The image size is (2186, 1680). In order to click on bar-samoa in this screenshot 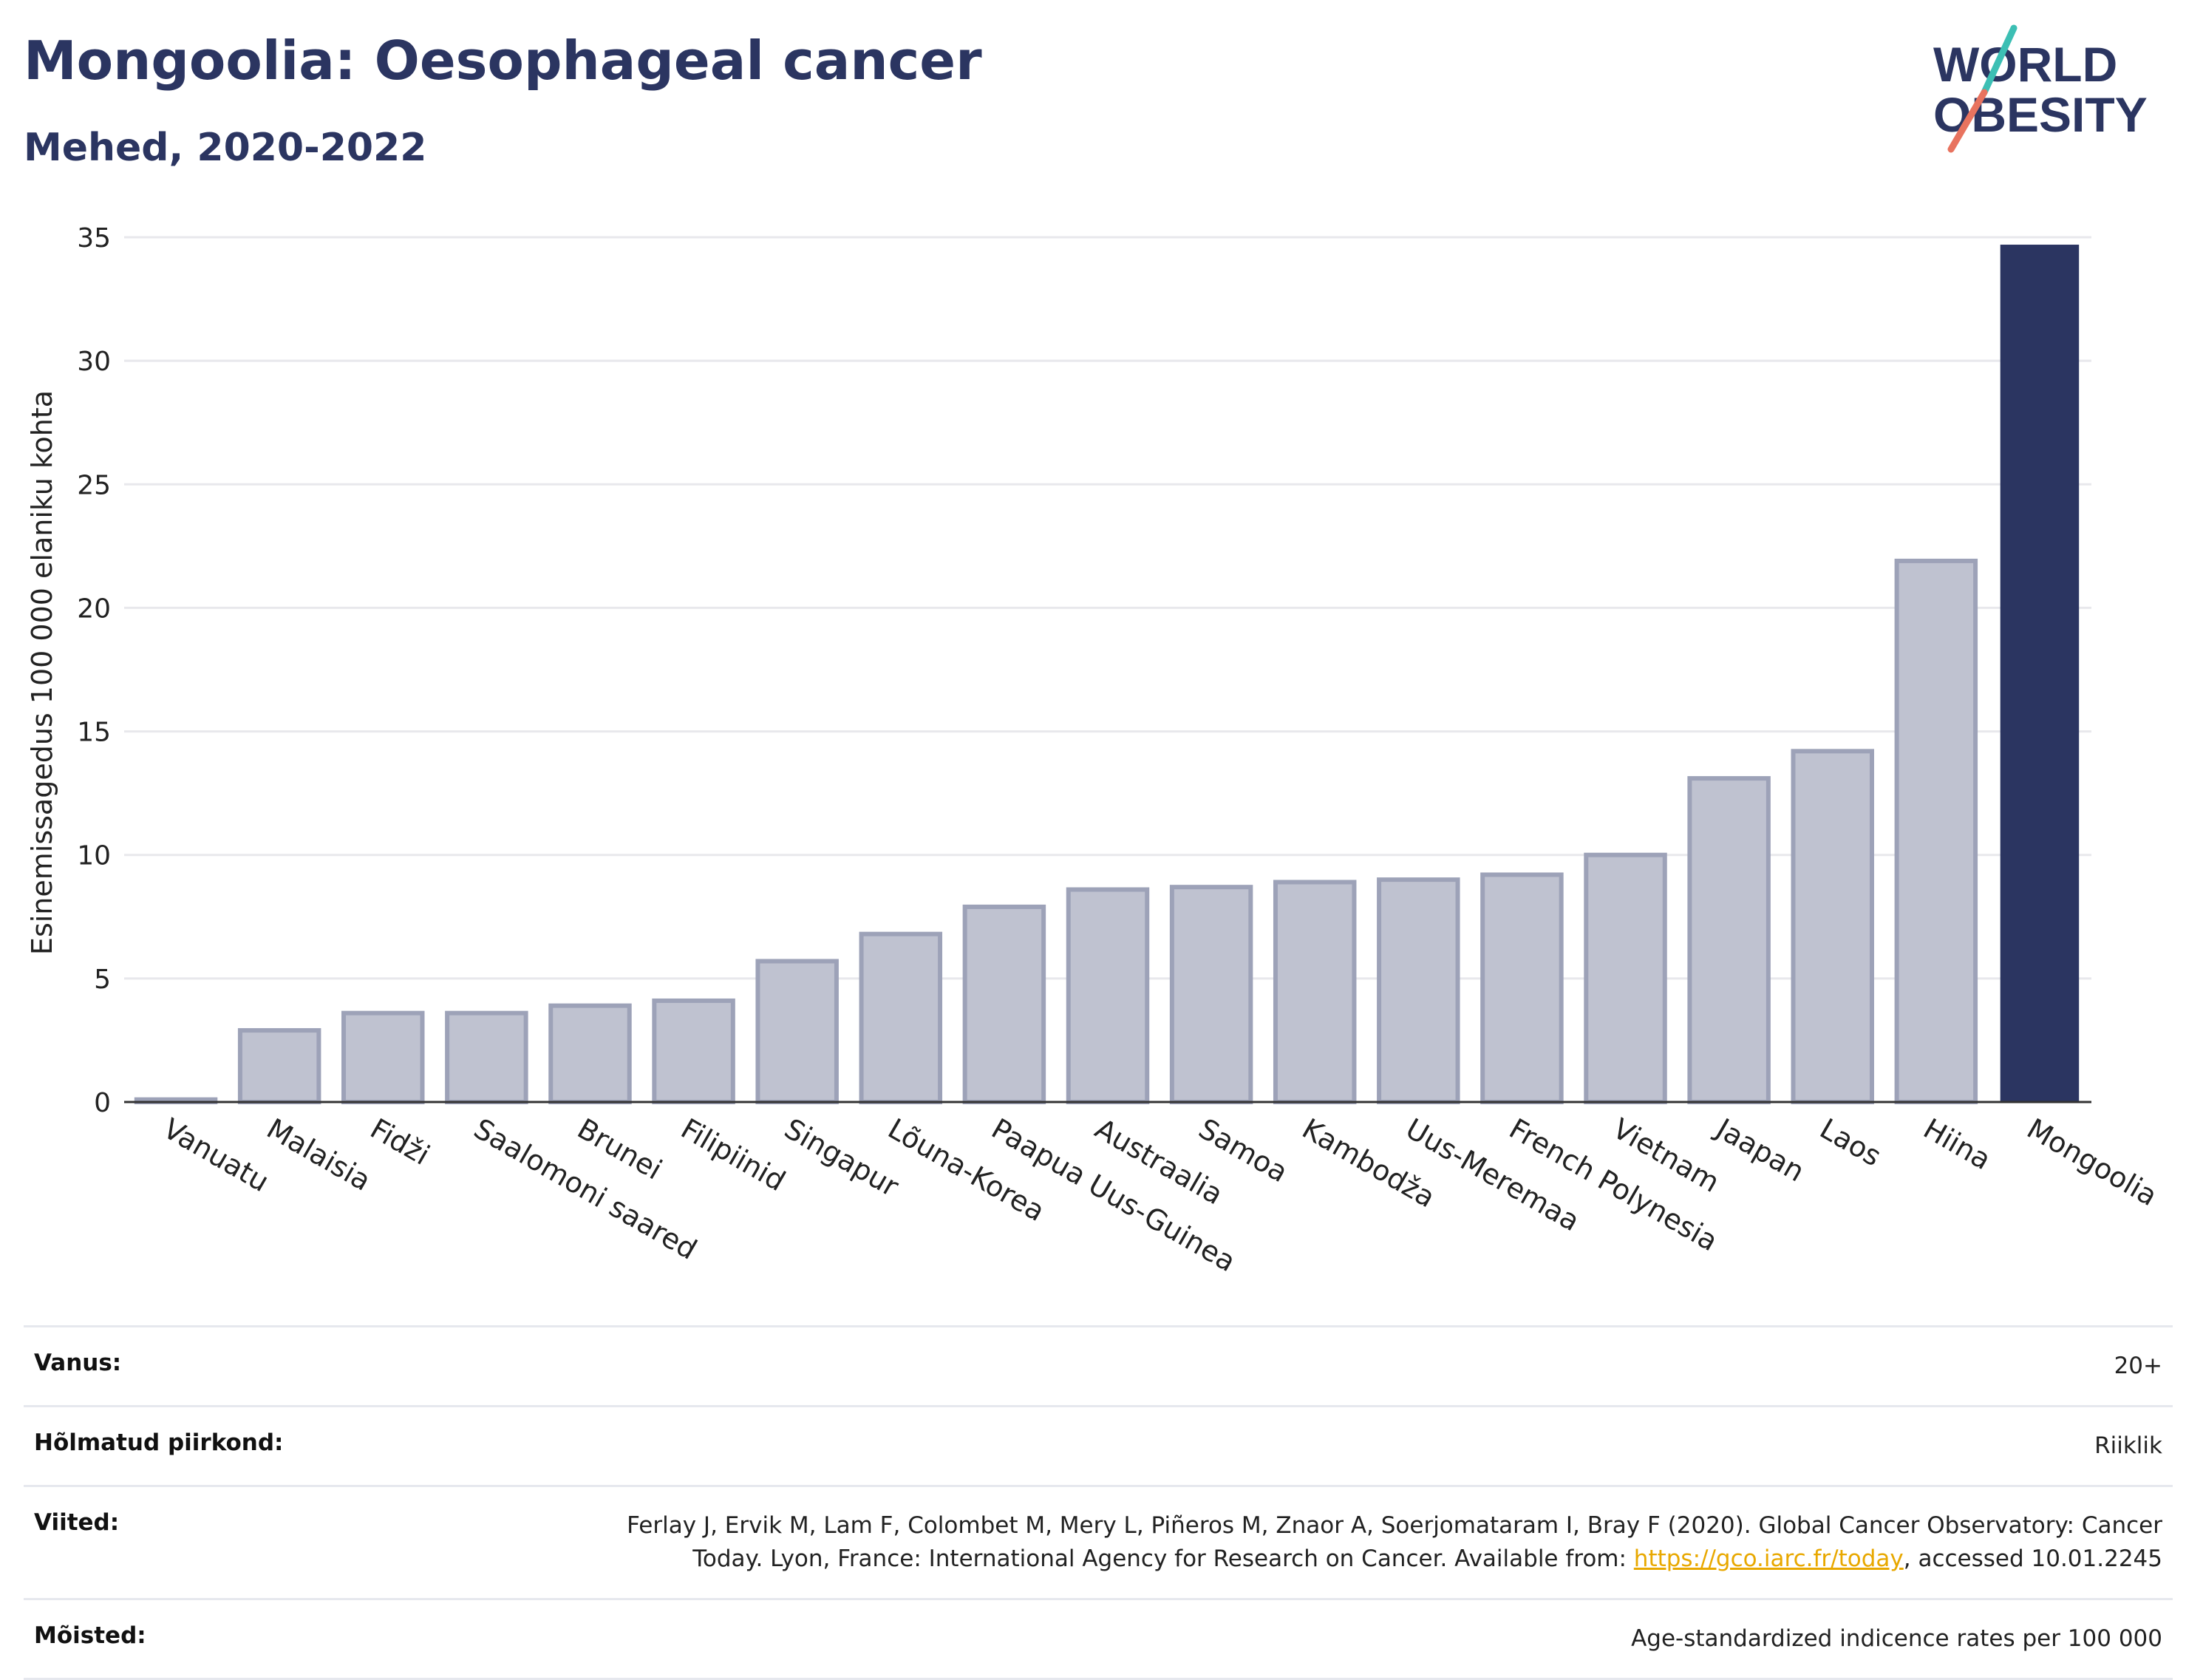, I will do `click(1211, 995)`.